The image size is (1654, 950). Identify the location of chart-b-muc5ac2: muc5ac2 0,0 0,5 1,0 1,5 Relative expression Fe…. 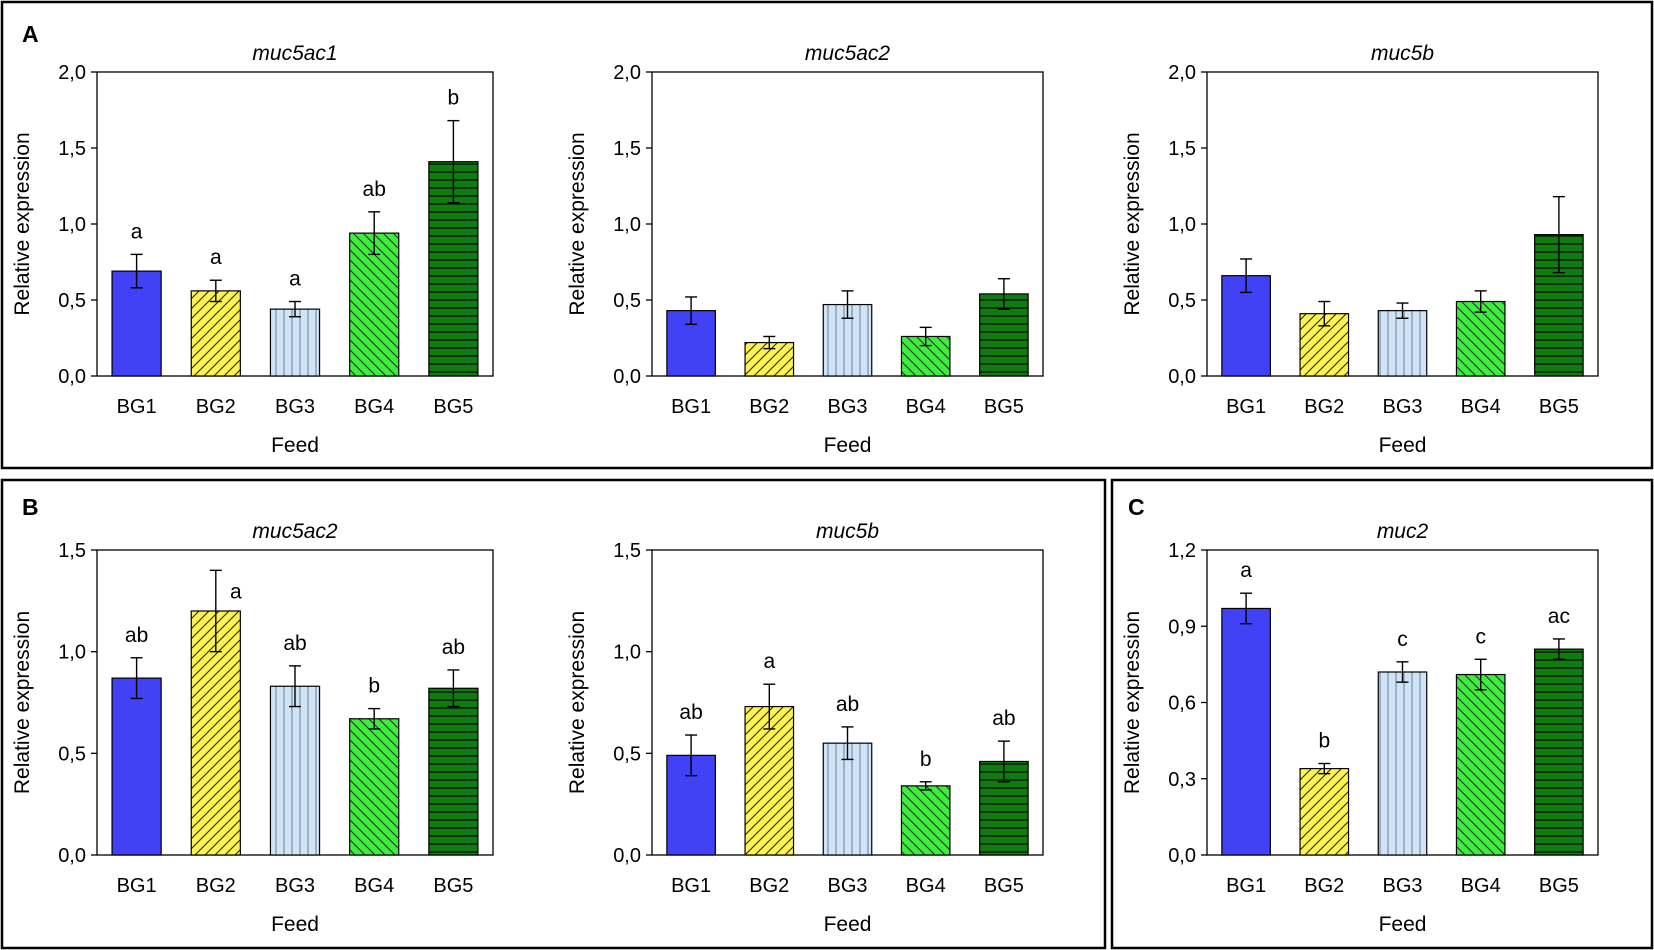
(252, 728).